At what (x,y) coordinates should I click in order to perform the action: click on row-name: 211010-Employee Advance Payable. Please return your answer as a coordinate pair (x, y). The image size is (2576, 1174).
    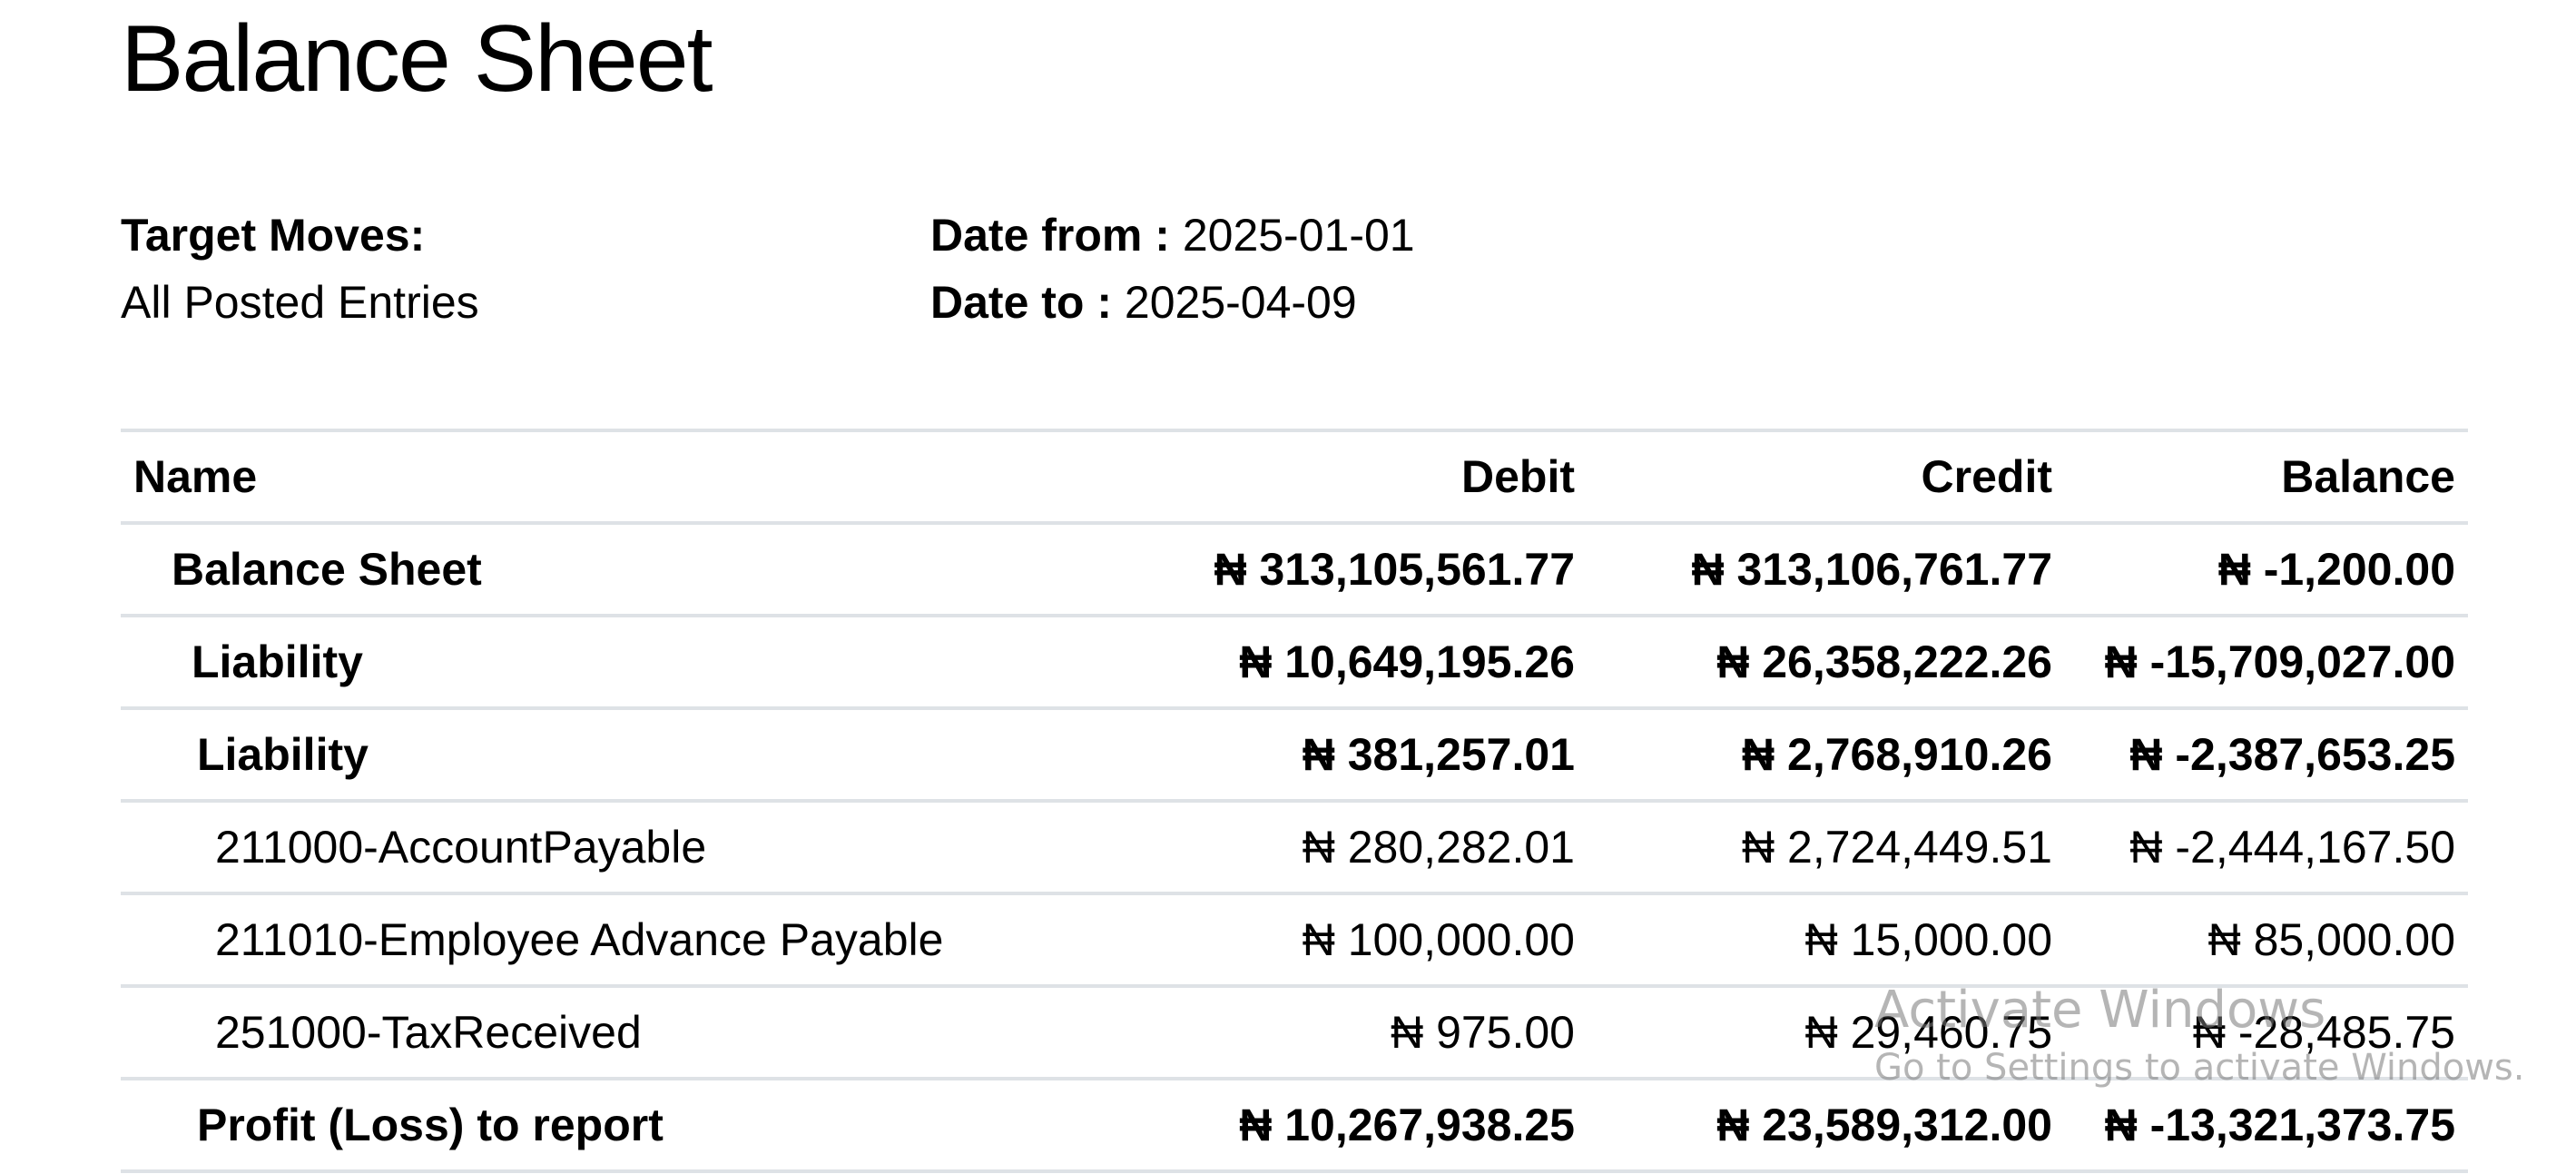
    Looking at the image, I should click on (579, 939).